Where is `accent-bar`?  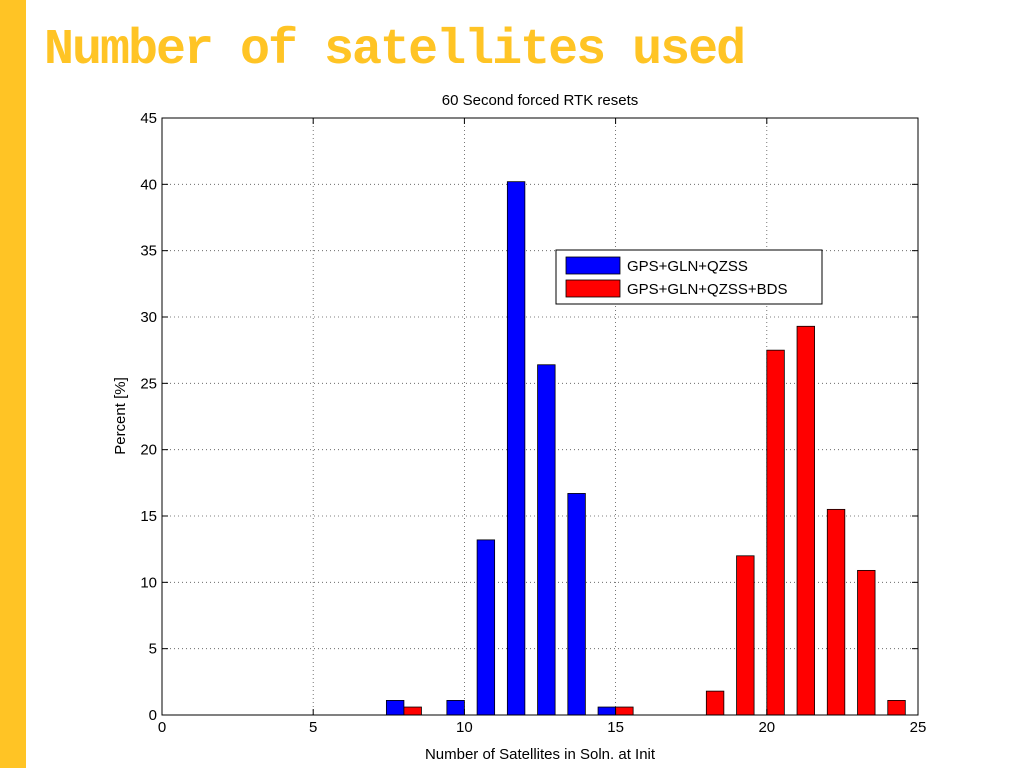 accent-bar is located at coordinates (13, 384).